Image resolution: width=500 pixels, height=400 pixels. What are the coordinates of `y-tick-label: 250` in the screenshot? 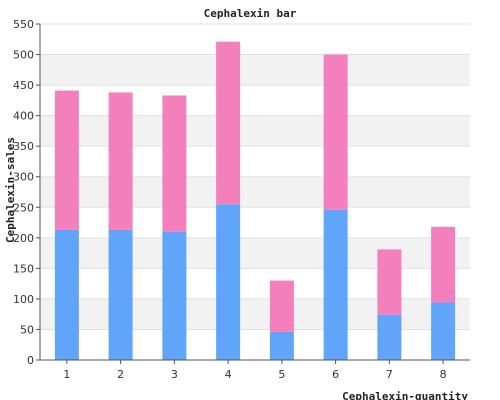 It's located at (23, 207).